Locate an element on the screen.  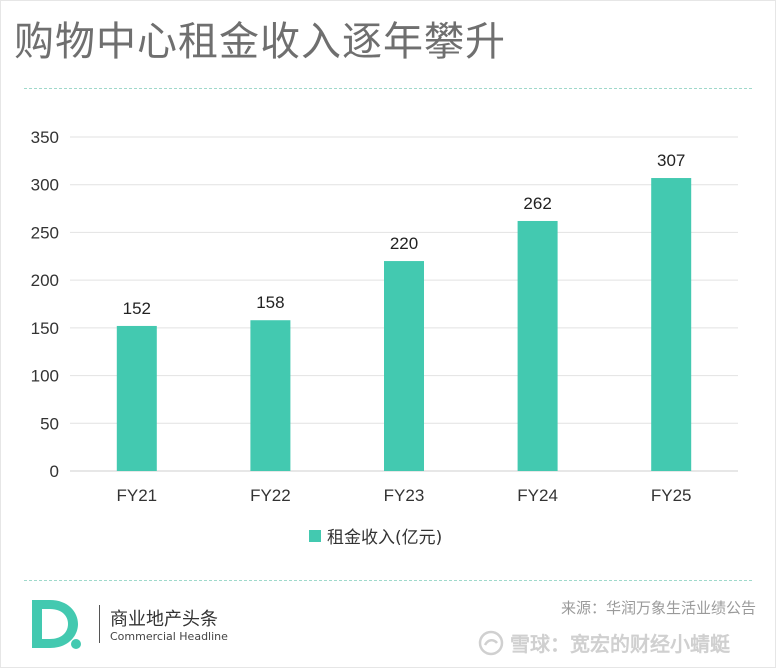
y-tick-label: 100 is located at coordinates (45, 376).